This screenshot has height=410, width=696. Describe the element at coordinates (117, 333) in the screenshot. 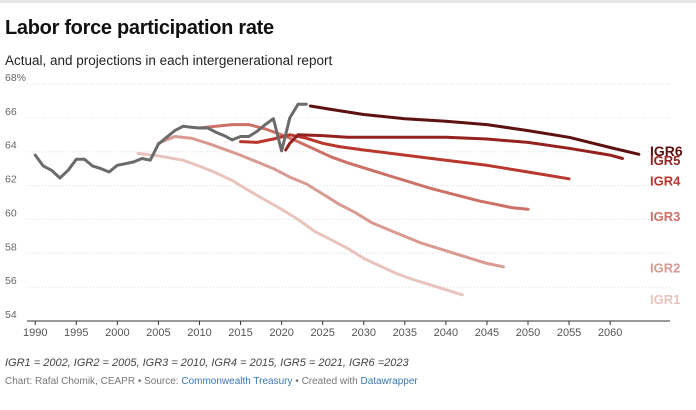

I see `x-tick-label-2000: 2000` at that location.